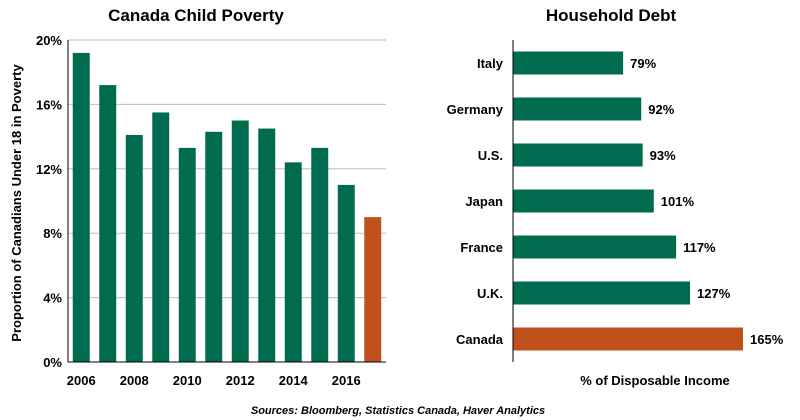 This screenshot has height=420, width=800. I want to click on data-label: 117%, so click(699, 247).